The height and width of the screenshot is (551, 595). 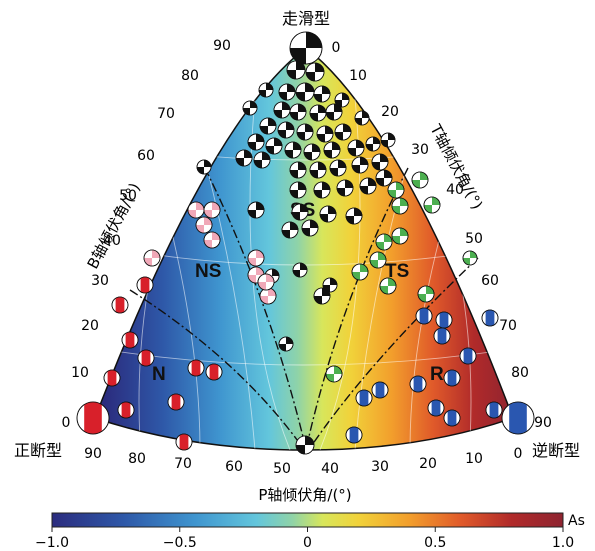 What do you see at coordinates (159, 374) in the screenshot?
I see `region-label-n: N` at bounding box center [159, 374].